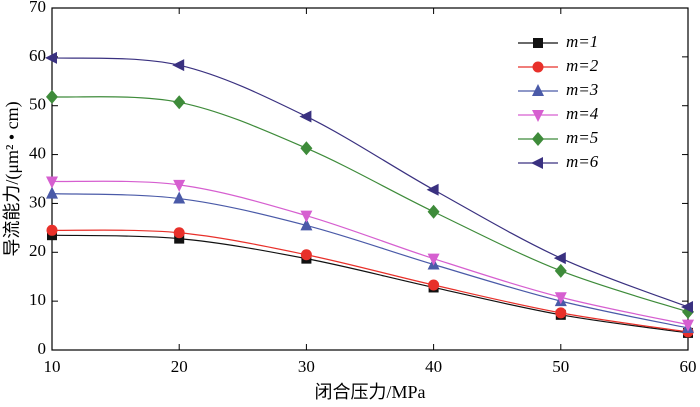 The image size is (700, 407). I want to click on x-tick-label: 60, so click(688, 366).